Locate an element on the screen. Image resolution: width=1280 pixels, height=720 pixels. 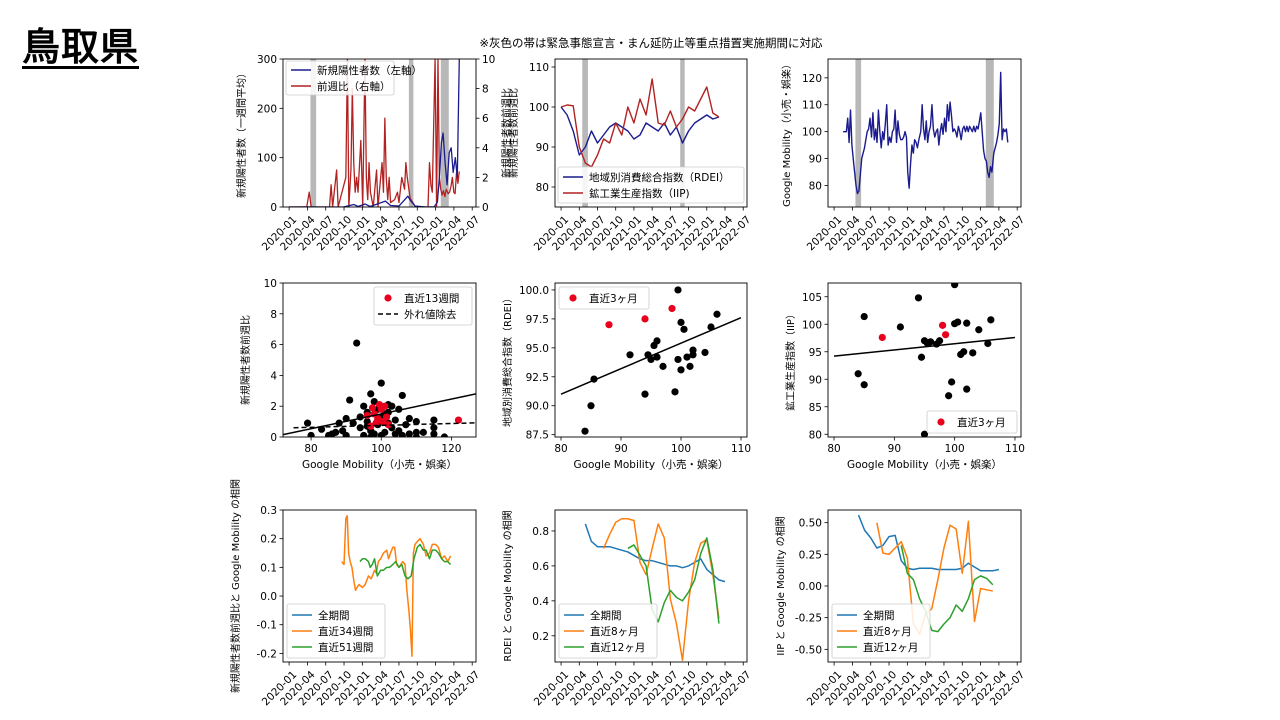
chart-scatter-cases-fit-line is located at coordinates (379, 414).